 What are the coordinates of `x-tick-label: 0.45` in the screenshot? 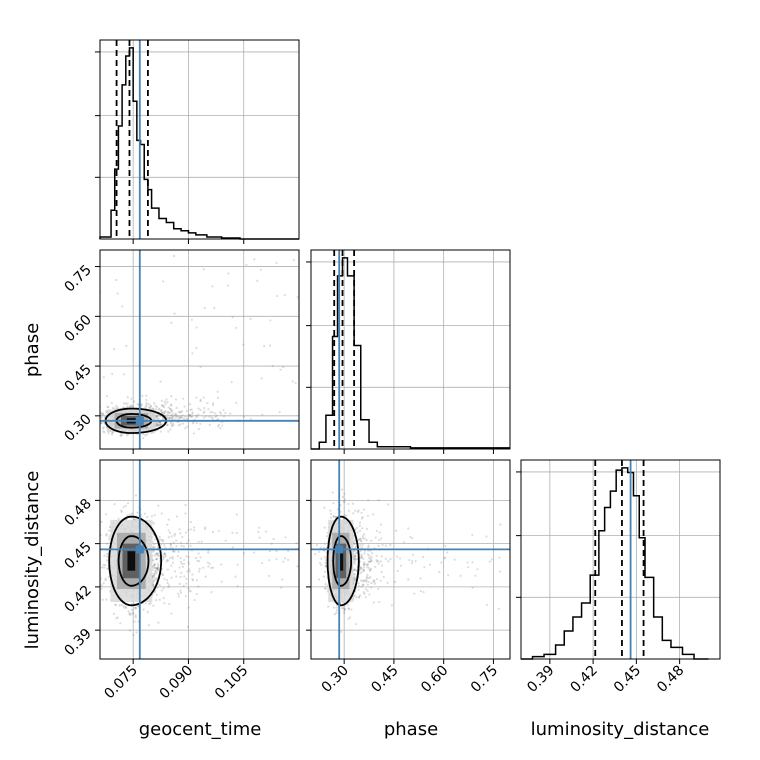 It's located at (384, 679).